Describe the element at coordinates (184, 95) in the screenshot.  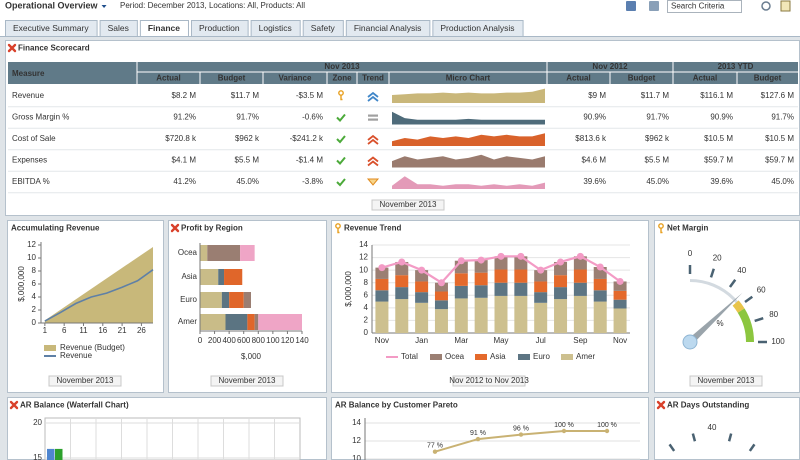
I see `cell-value: $8.2 M` at that location.